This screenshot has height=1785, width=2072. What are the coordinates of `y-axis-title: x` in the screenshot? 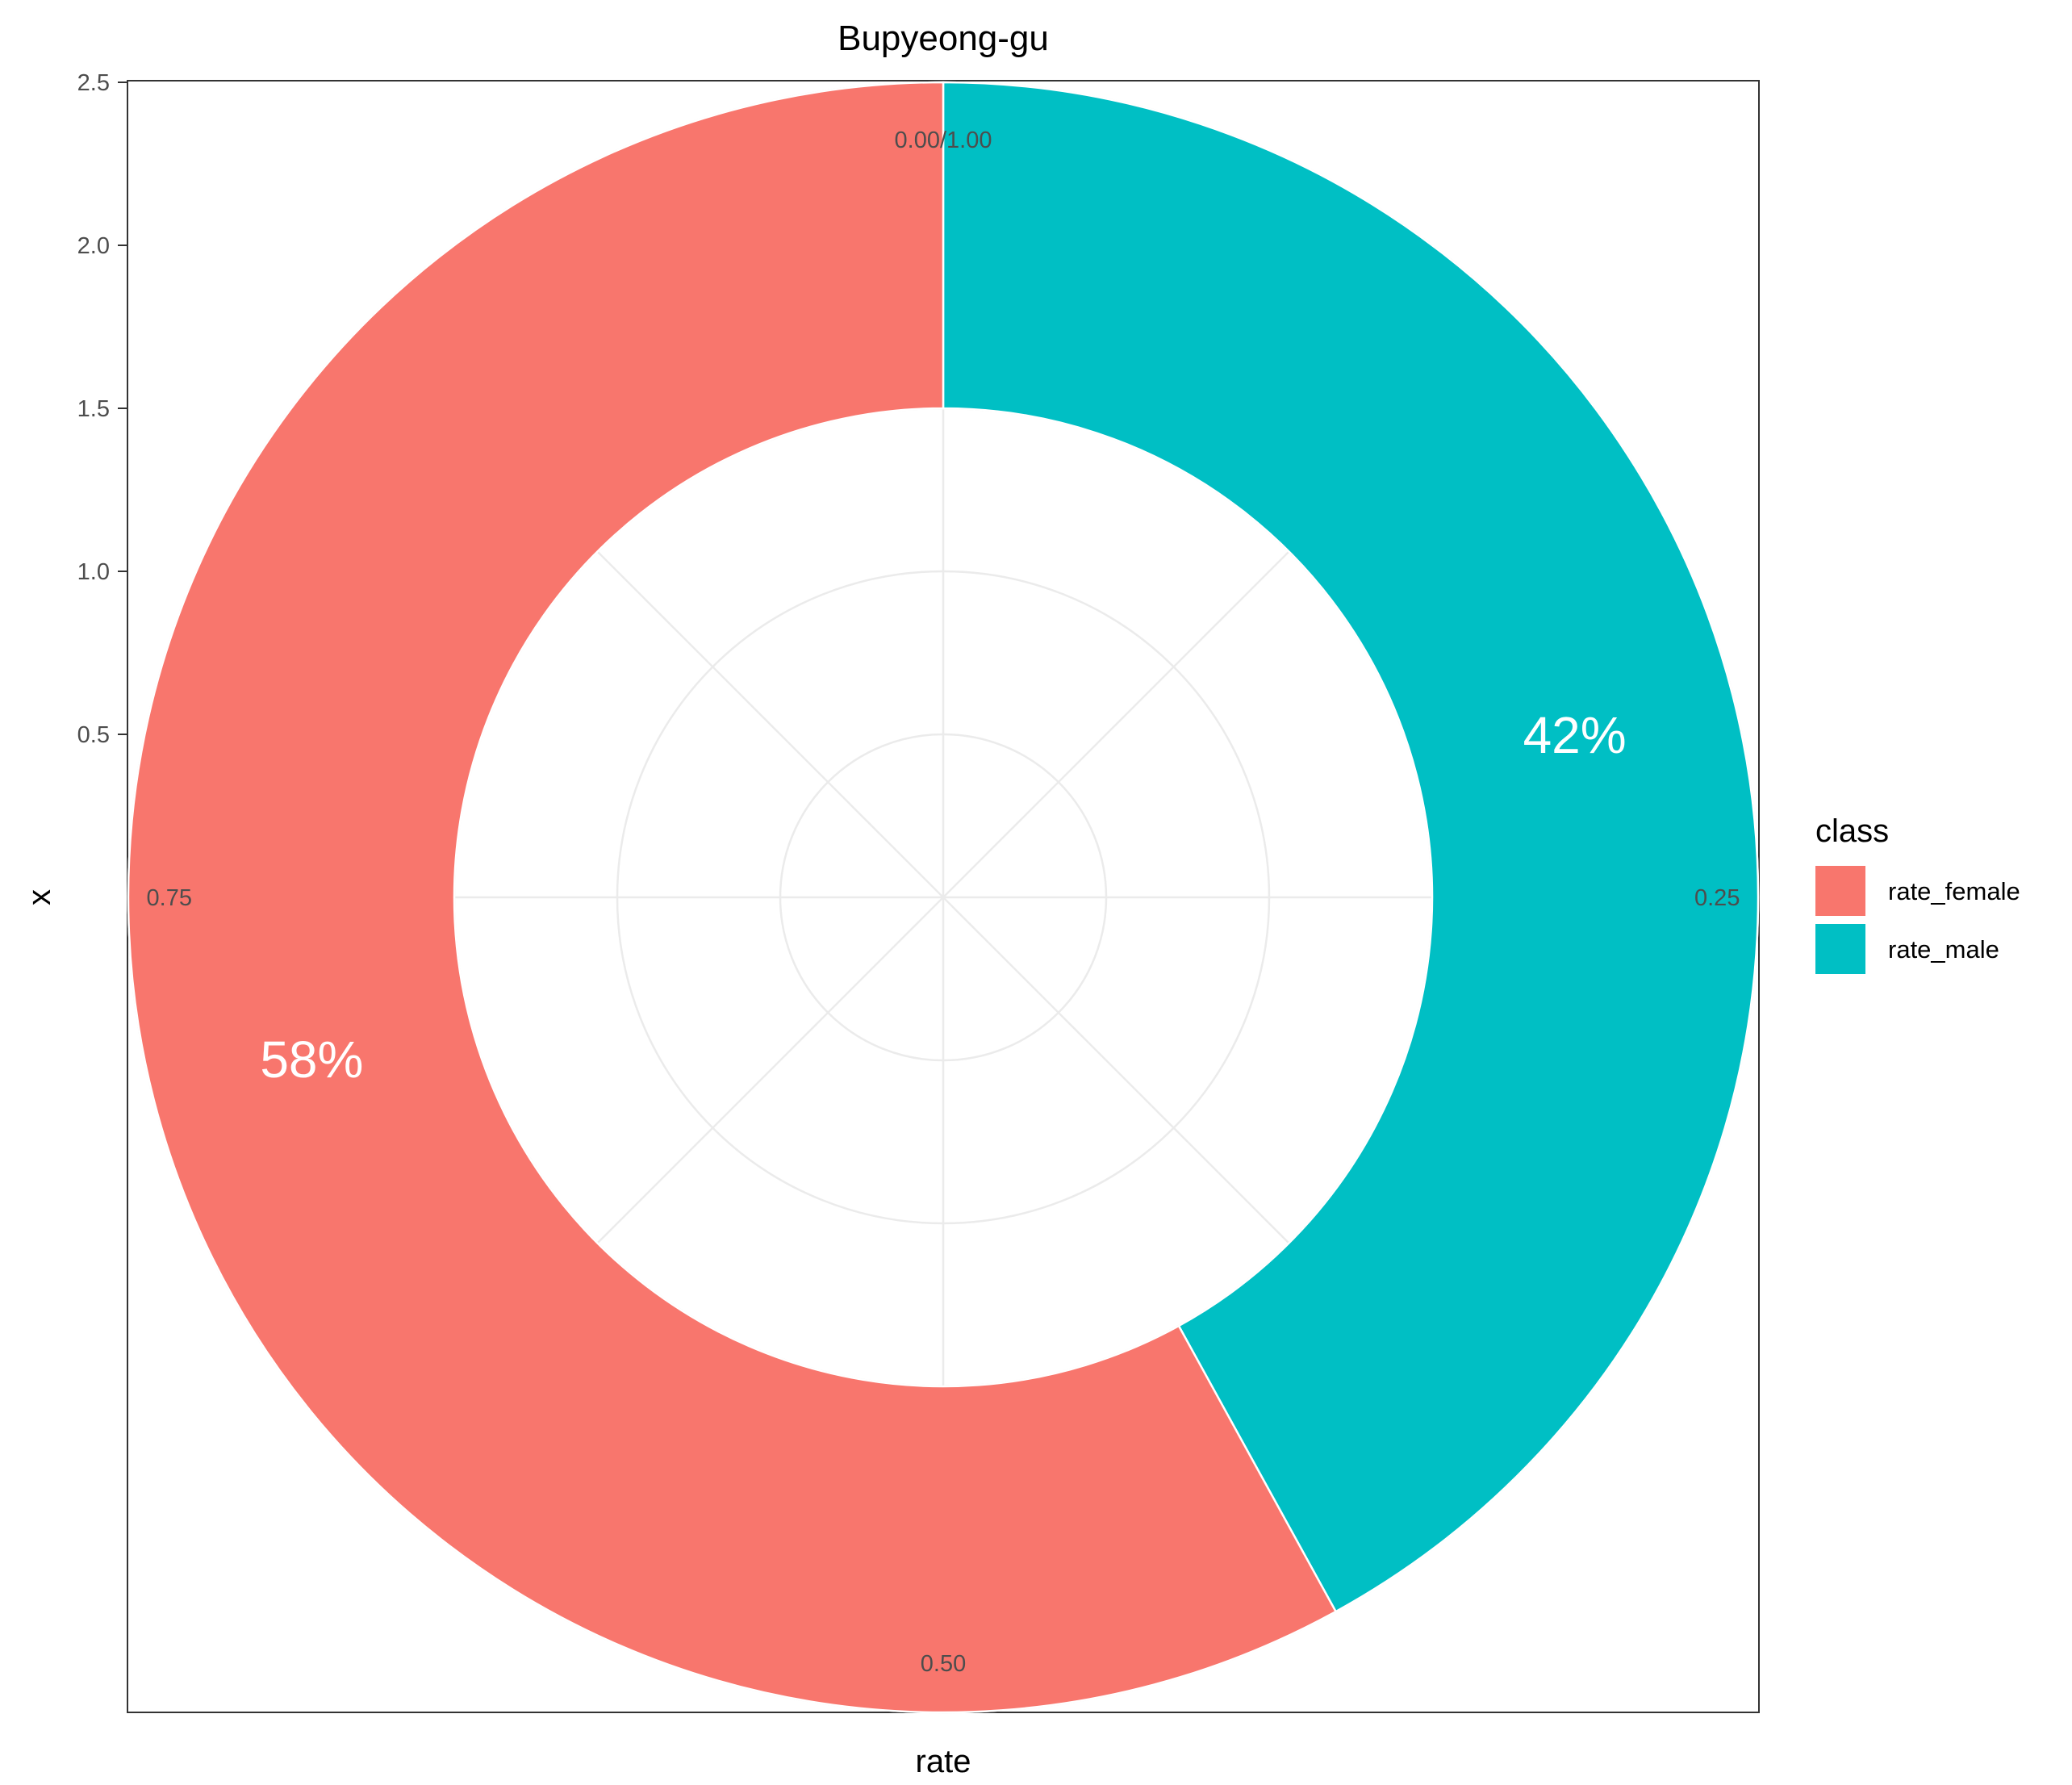 It's located at (39, 897).